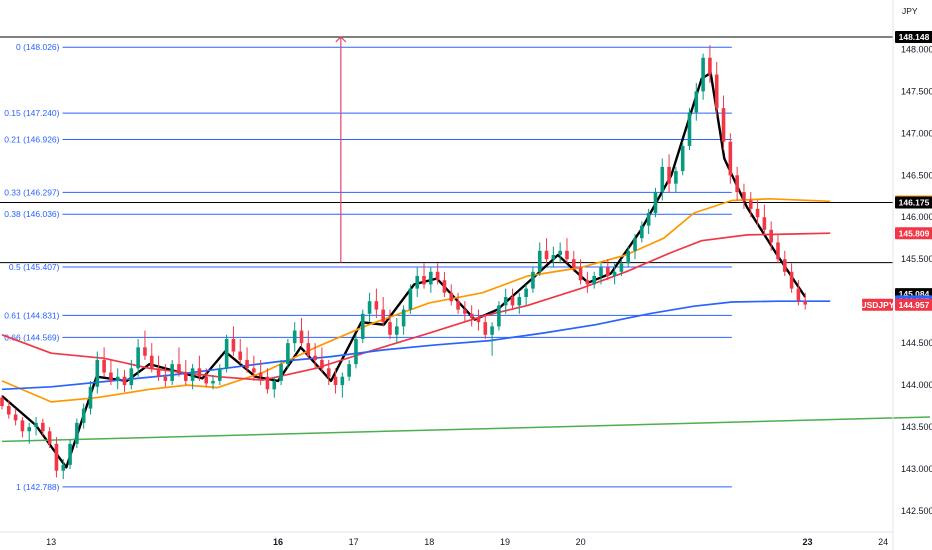  Describe the element at coordinates (807, 542) in the screenshot. I see `time-tick-label: 23` at that location.